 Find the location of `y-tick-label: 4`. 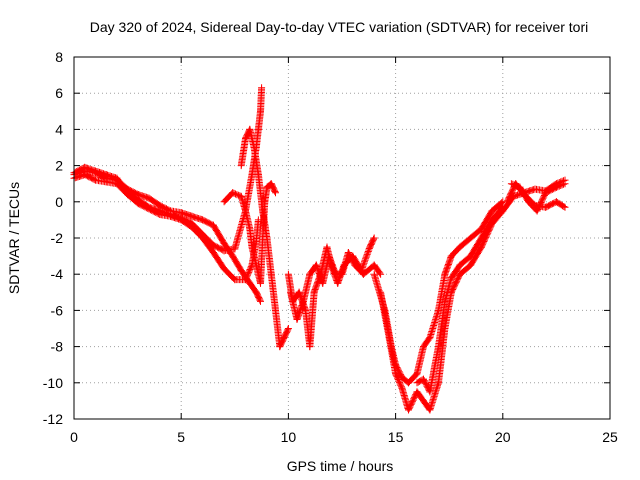

y-tick-label: 4 is located at coordinates (59, 129).